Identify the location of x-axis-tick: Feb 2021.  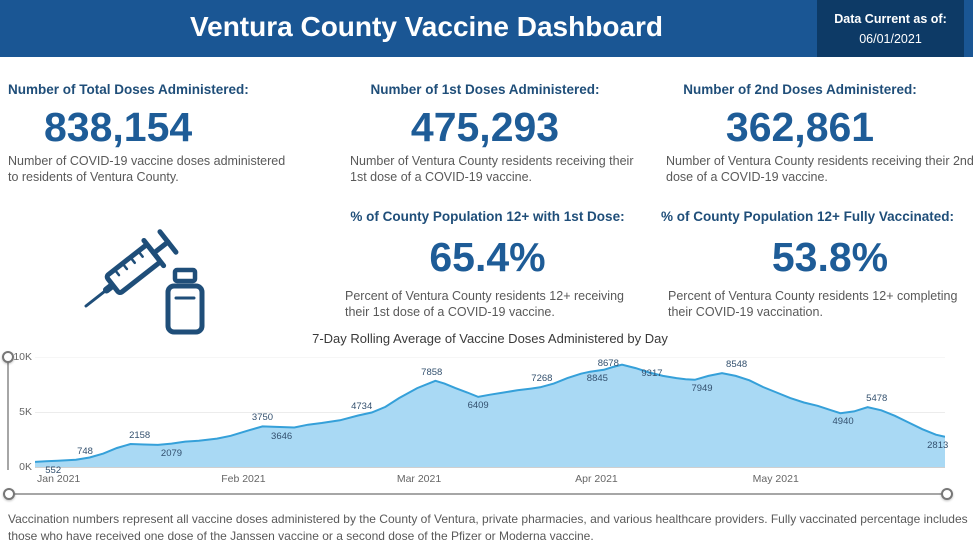
(243, 479).